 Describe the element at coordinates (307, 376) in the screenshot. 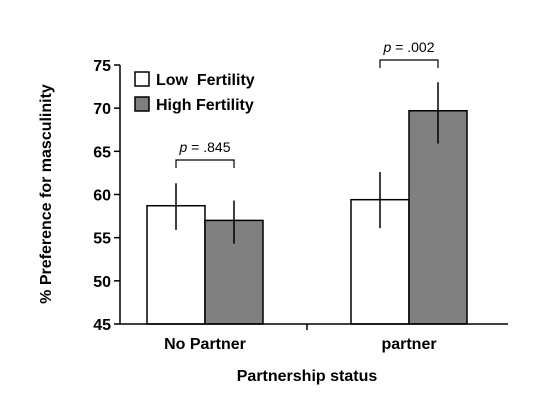

I see `x-axis-title: Partnership status` at that location.